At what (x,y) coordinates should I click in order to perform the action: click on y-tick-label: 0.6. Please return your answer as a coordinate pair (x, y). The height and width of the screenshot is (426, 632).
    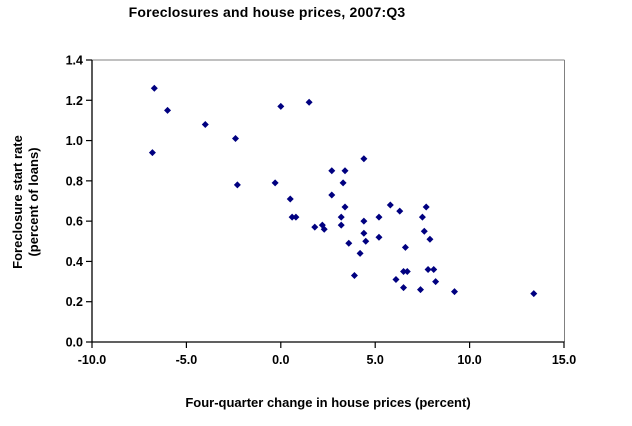
    Looking at the image, I should click on (74, 222).